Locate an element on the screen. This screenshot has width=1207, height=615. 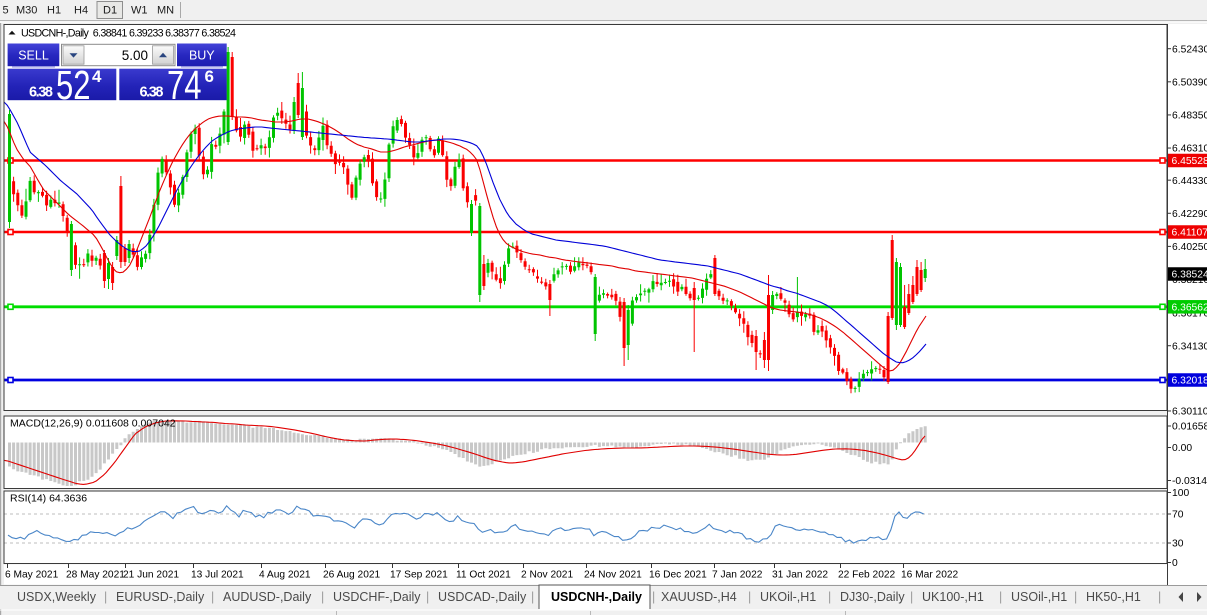
svg-text: 22 Feb 2022 is located at coordinates (867, 575).